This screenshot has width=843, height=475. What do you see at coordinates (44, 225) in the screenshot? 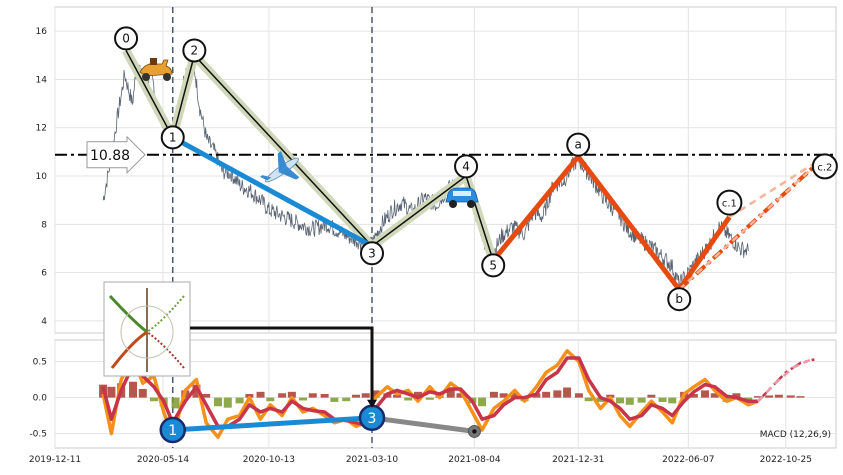
I see `price-y-tick-label: 8` at bounding box center [44, 225].